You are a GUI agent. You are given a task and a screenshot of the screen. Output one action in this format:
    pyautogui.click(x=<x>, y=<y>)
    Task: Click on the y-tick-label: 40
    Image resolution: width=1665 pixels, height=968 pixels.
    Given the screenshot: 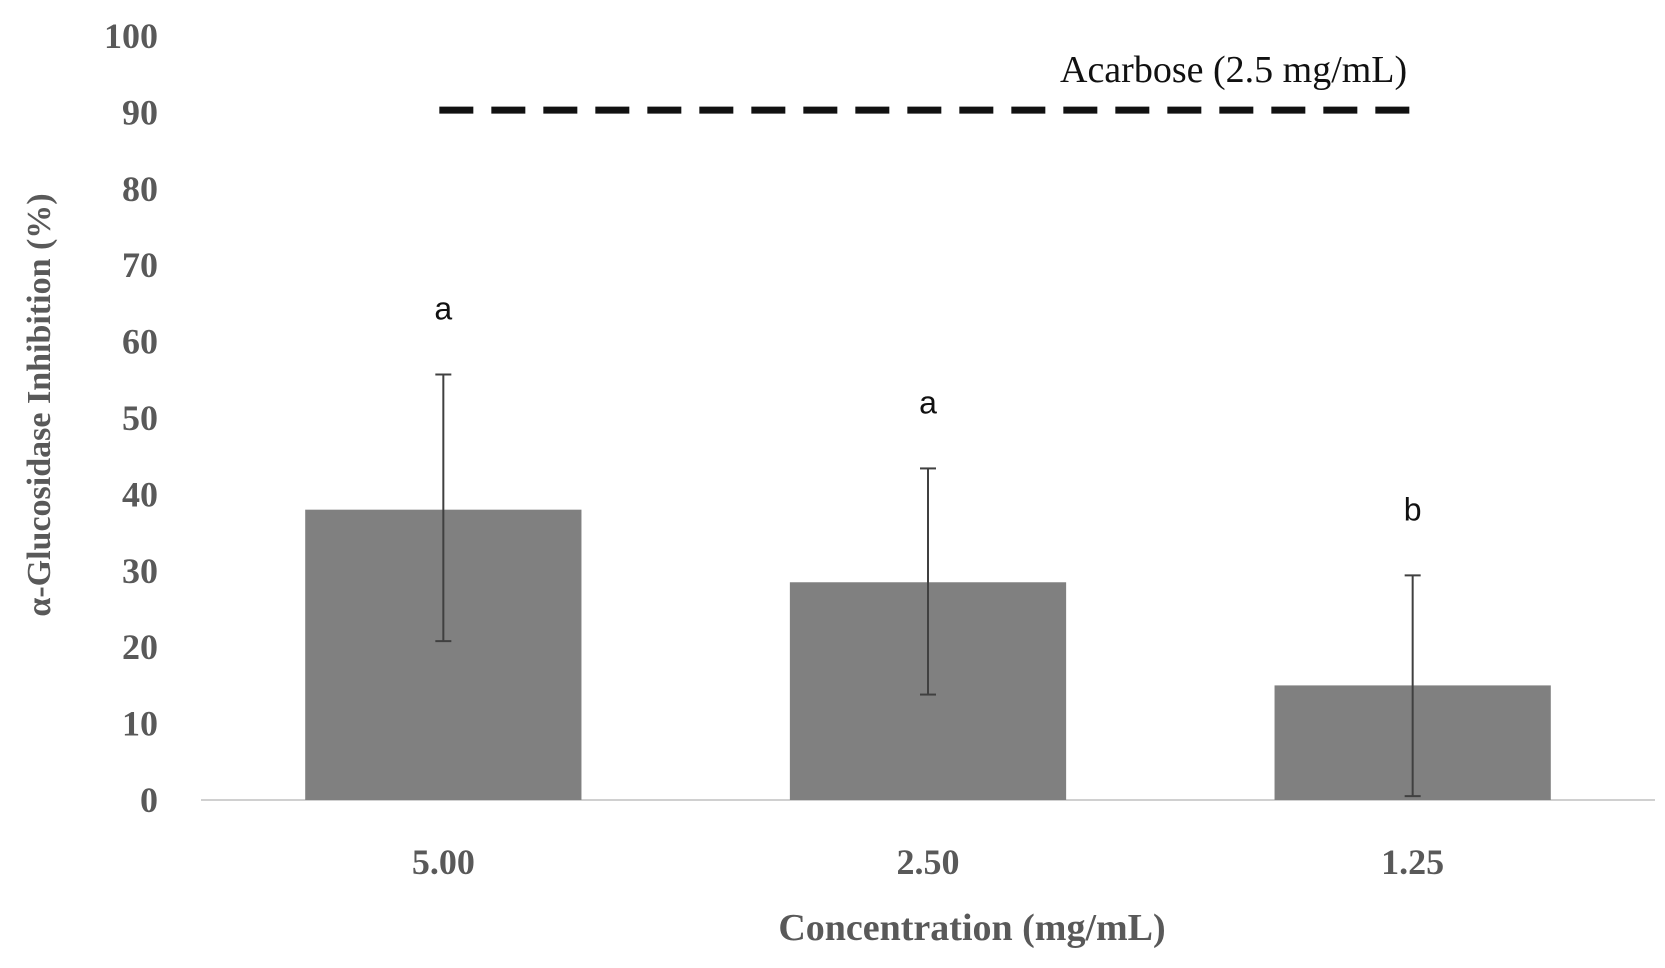 What is the action you would take?
    pyautogui.click(x=140, y=494)
    